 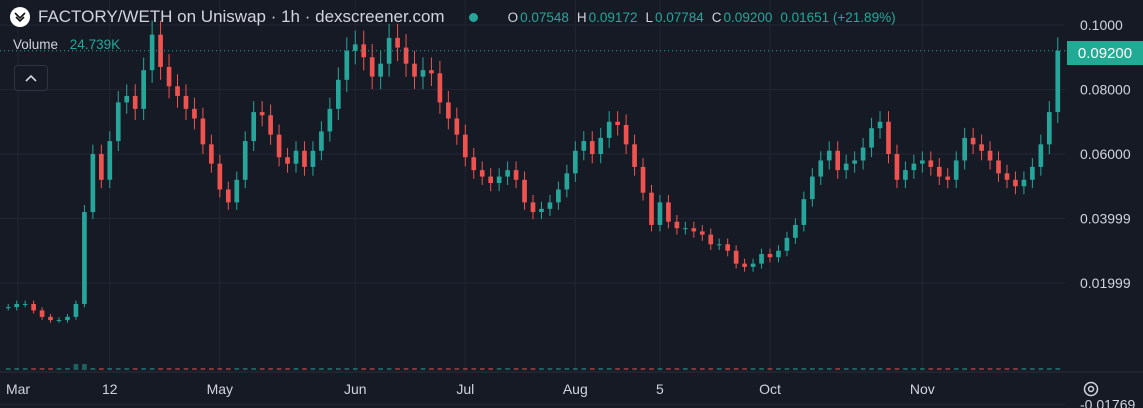 What do you see at coordinates (575, 389) in the screenshot?
I see `x-tick-label: Aug` at bounding box center [575, 389].